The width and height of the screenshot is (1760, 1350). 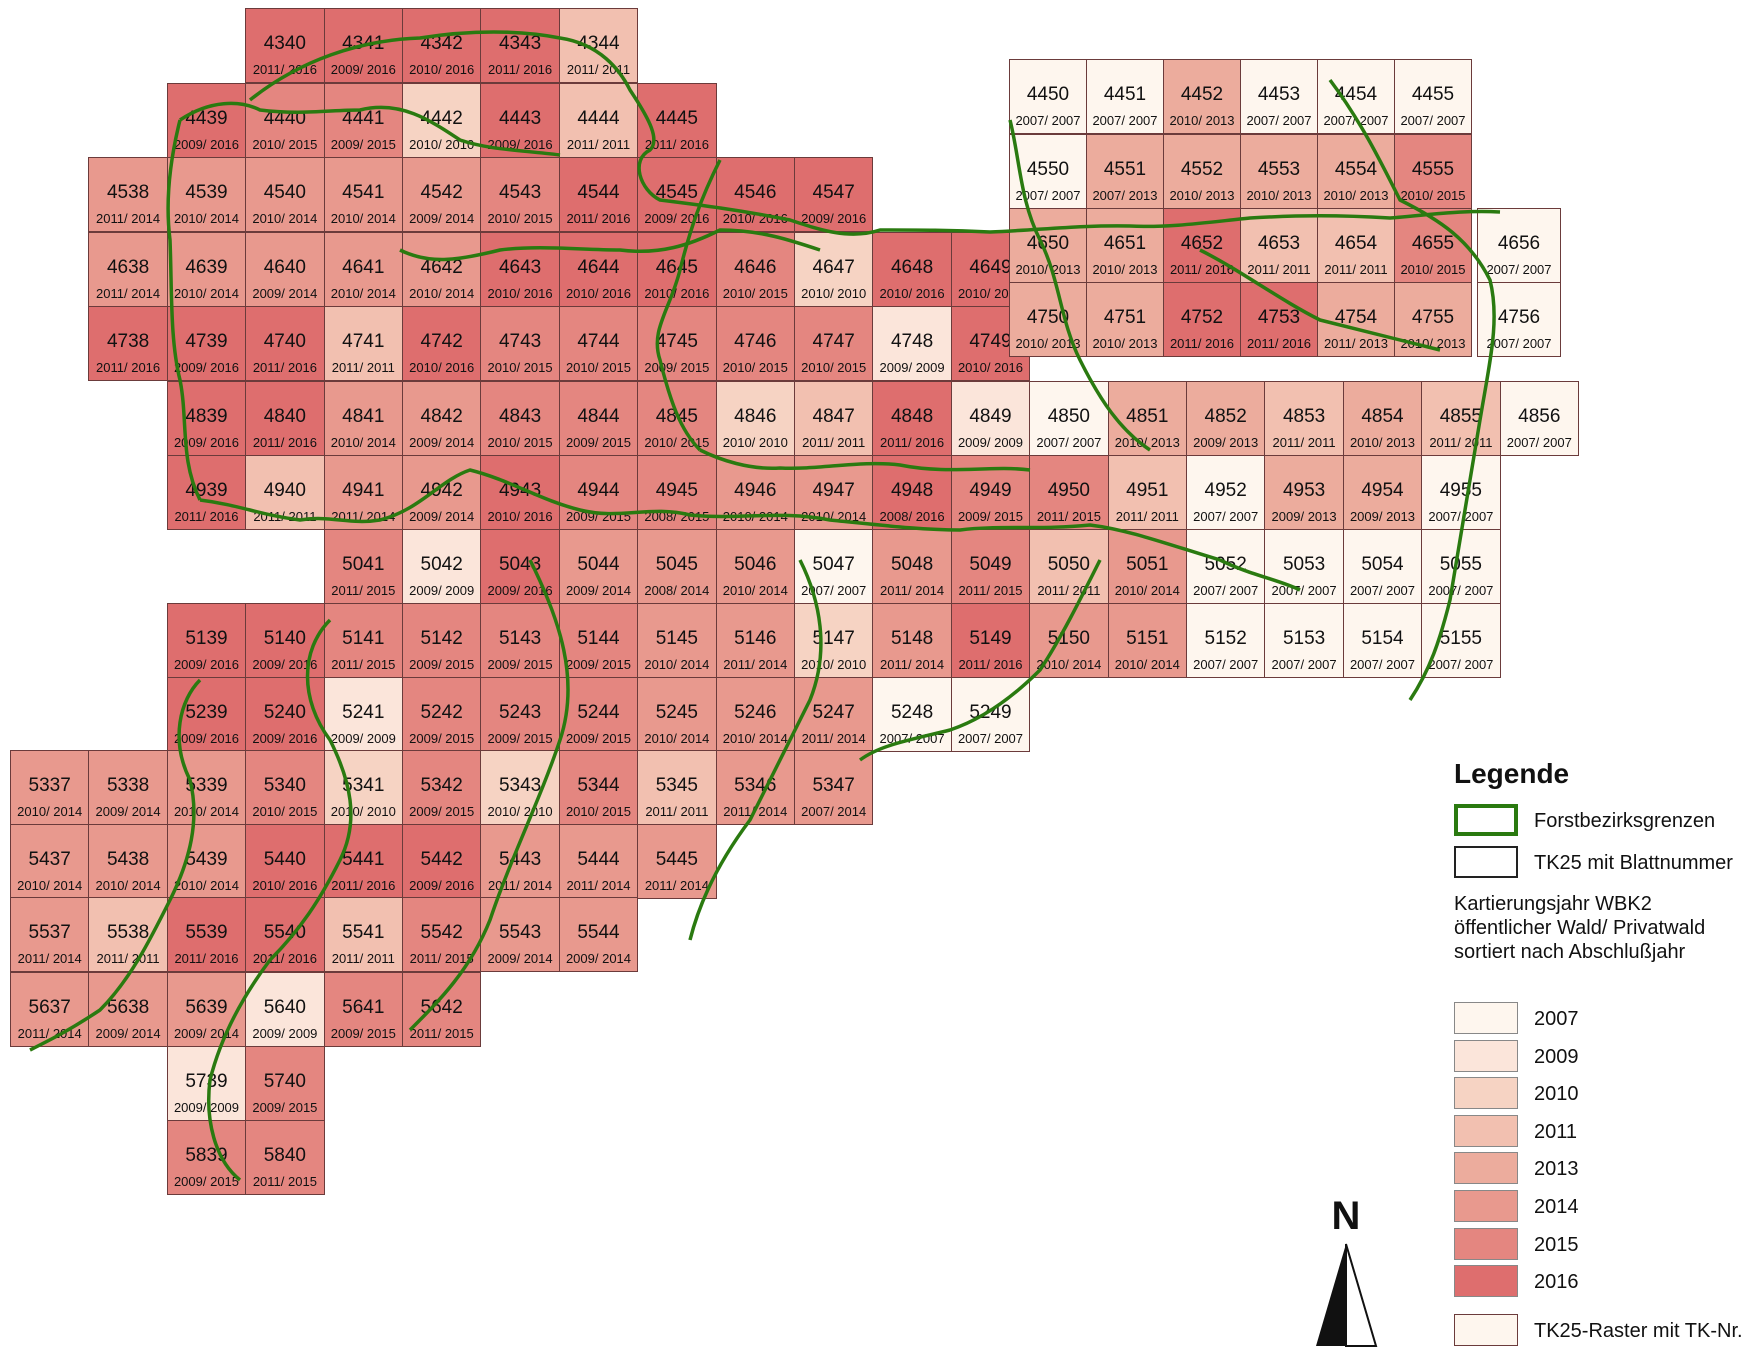 What do you see at coordinates (1304, 638) in the screenshot?
I see `sheet-number: 5153` at bounding box center [1304, 638].